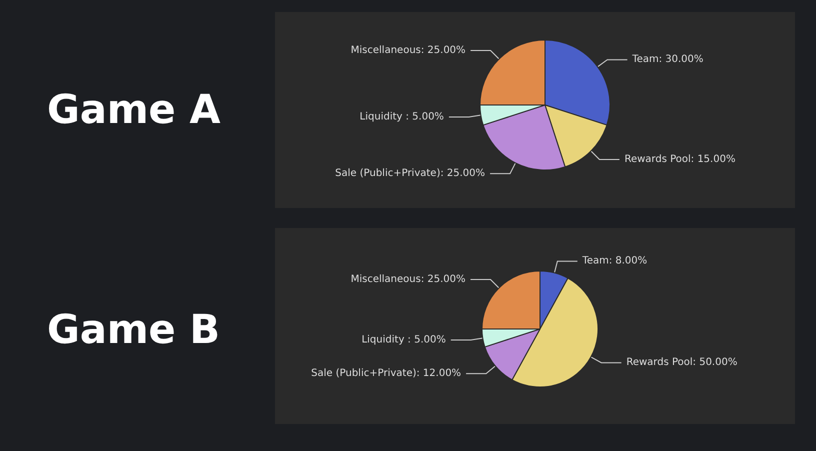 This screenshot has height=451, width=816. Describe the element at coordinates (667, 60) in the screenshot. I see `slice-label: Team: 30.00%` at that location.